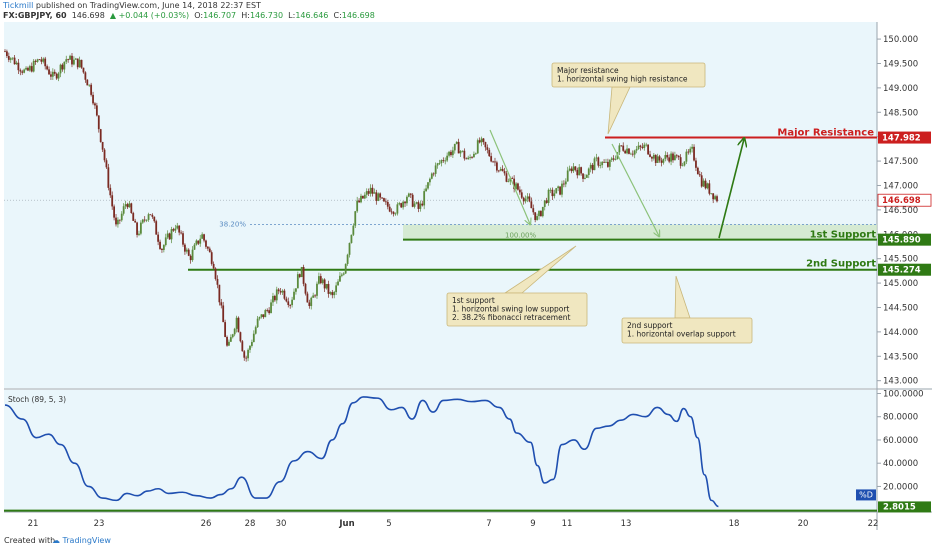 This screenshot has width=932, height=550. What do you see at coordinates (88, 15) in the screenshot?
I see `last-price: 146.698` at bounding box center [88, 15].